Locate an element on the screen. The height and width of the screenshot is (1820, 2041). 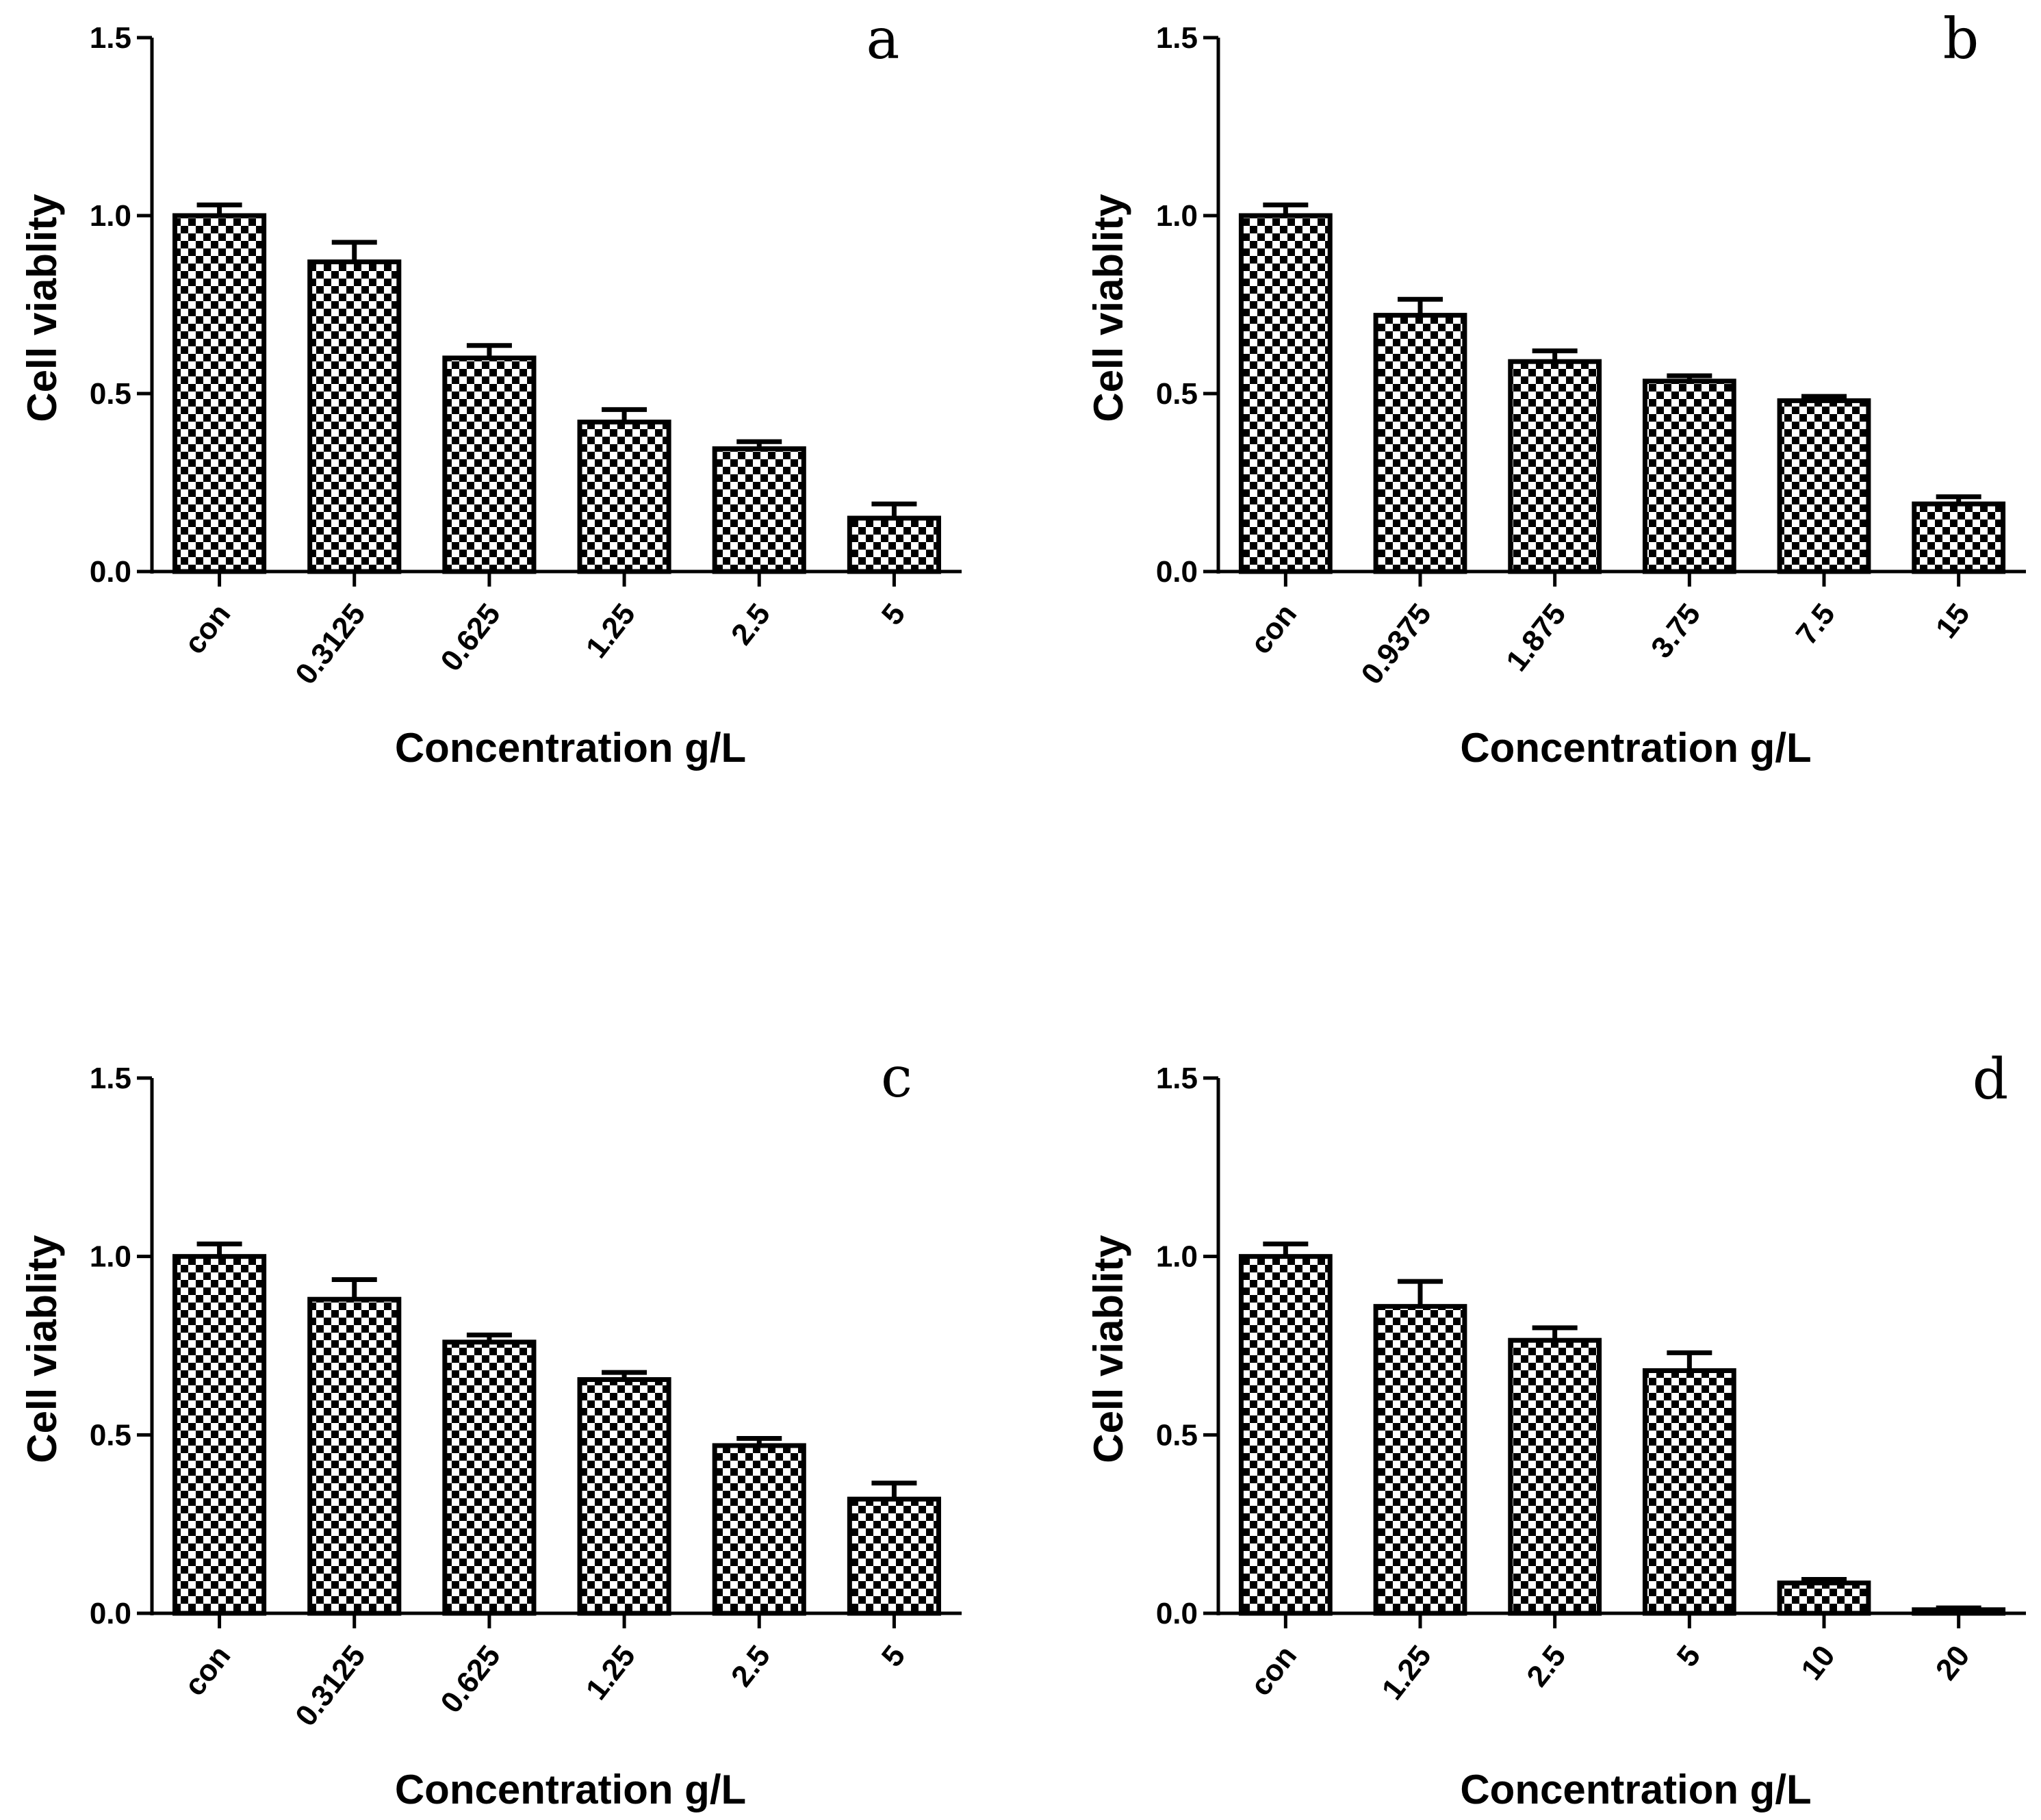
x-tick-label: 7.5 is located at coordinates (1816, 624).